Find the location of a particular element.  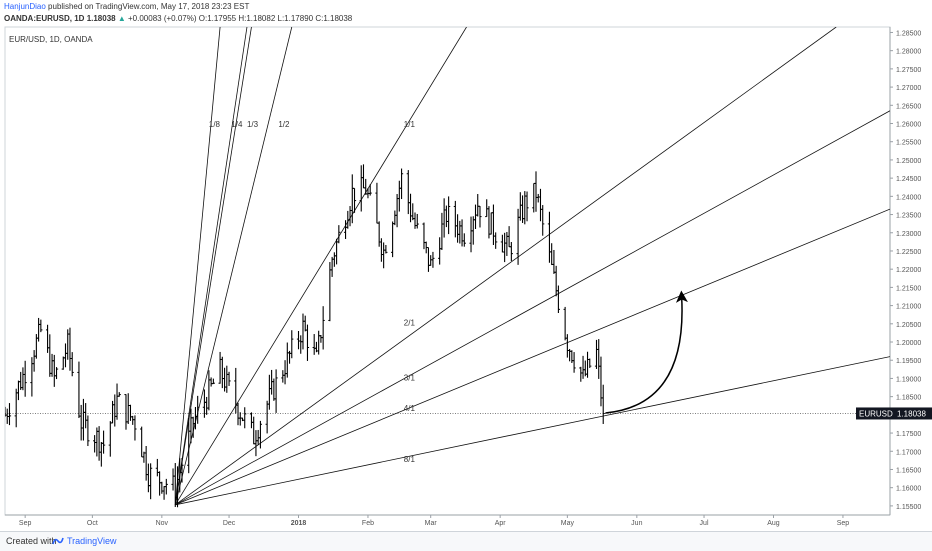

chart-title: EUR/USD, 1D, OANDA is located at coordinates (51, 39).